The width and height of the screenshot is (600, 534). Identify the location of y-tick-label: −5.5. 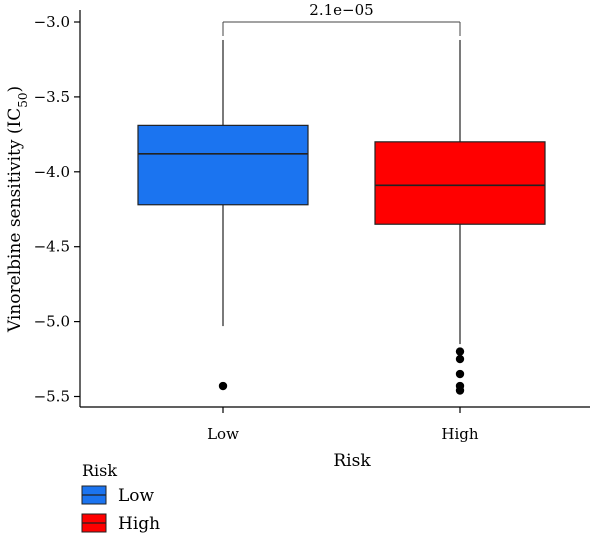
(52, 397).